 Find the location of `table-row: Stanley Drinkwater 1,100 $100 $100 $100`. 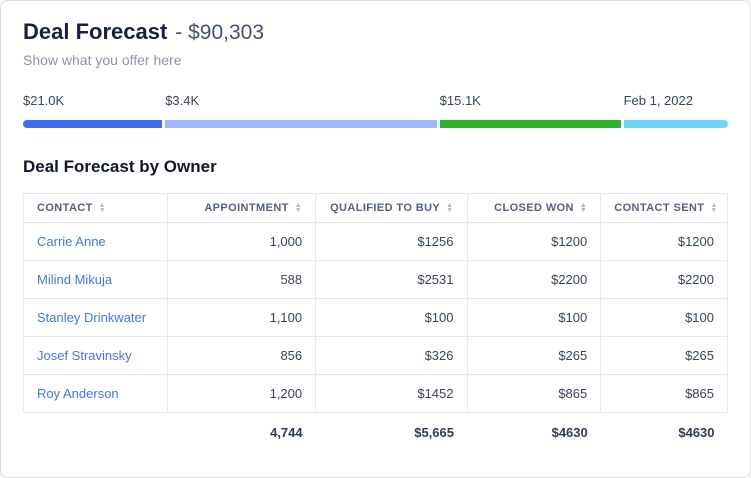

table-row: Stanley Drinkwater 1,100 $100 $100 $100 is located at coordinates (375, 317).